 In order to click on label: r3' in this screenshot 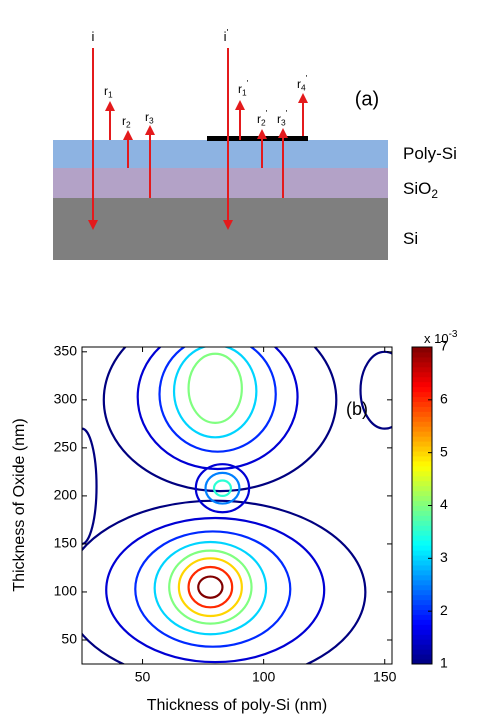, I will do `click(282, 118)`.